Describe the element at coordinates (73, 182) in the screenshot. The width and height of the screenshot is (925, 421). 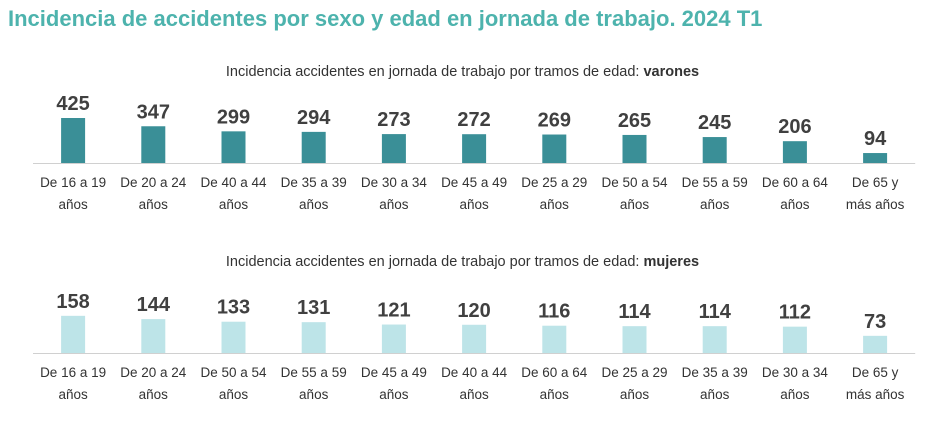
I see `category-label-men-0-line0: De 16 a 19` at that location.